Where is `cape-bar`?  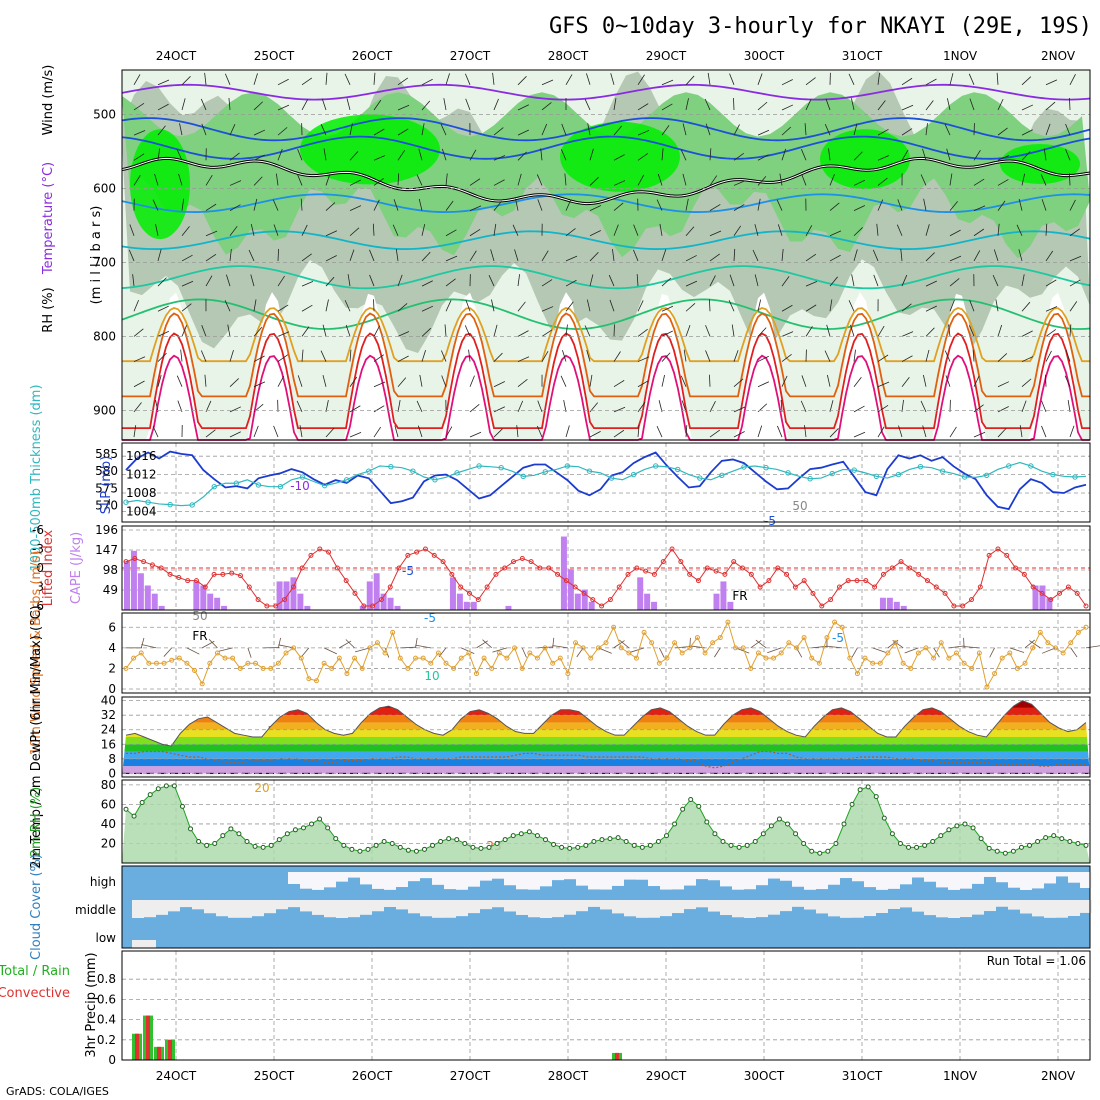
cape-bar is located at coordinates (654, 605).